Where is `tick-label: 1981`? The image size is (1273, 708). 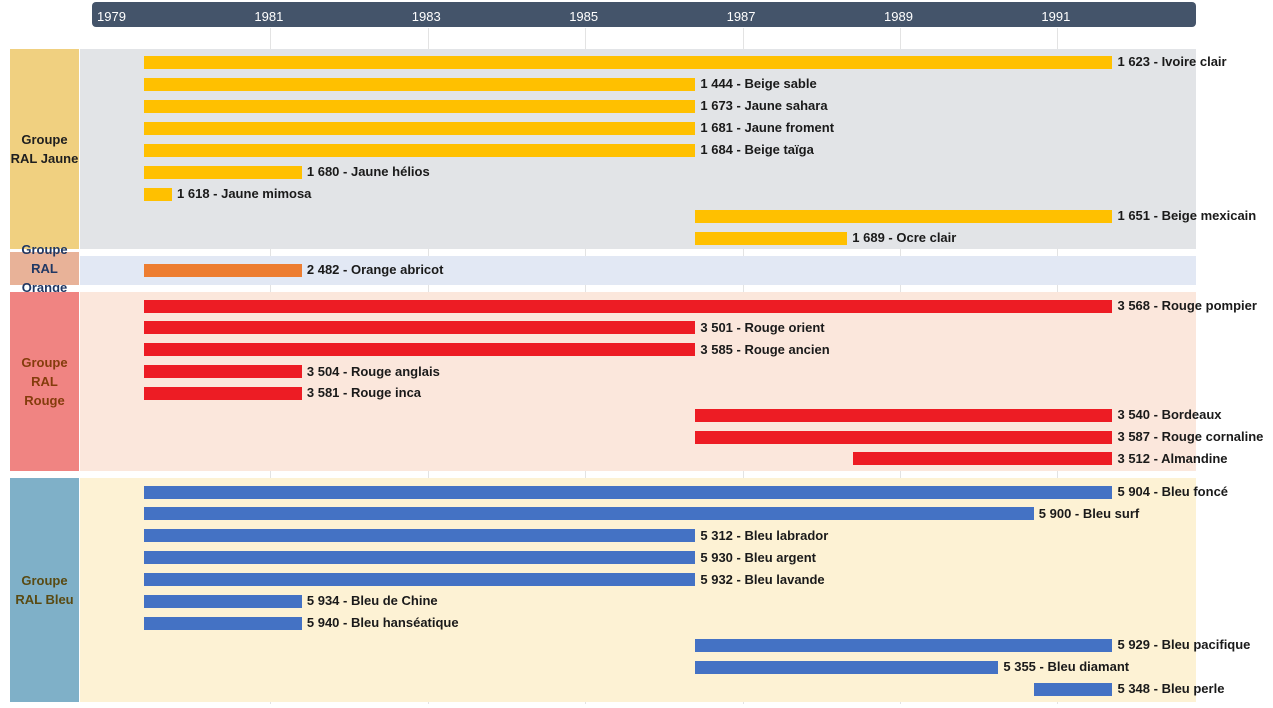
tick-label: 1981 is located at coordinates (269, 16).